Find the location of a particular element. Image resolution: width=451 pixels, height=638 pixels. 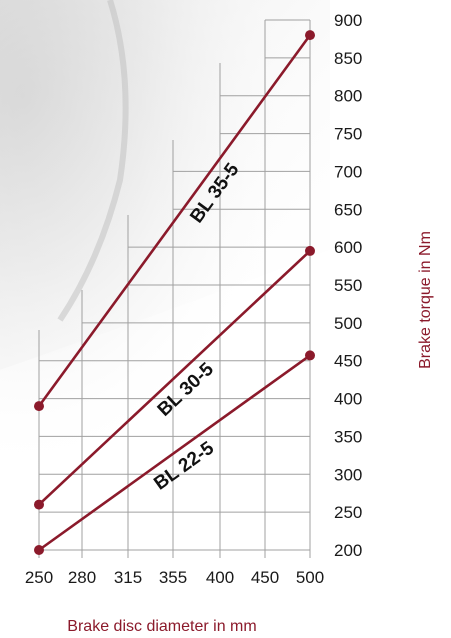

y-tick-label: 700 is located at coordinates (348, 171).